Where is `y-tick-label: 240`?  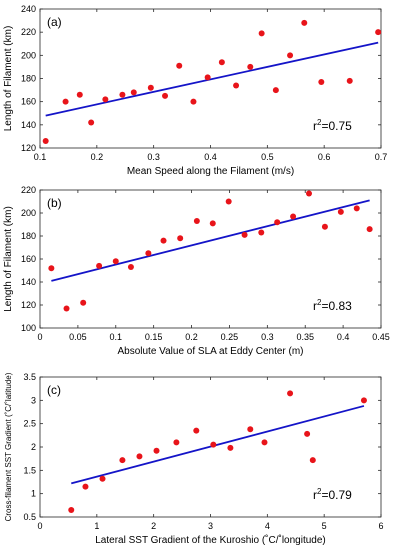 y-tick-label: 240 is located at coordinates (28, 9).